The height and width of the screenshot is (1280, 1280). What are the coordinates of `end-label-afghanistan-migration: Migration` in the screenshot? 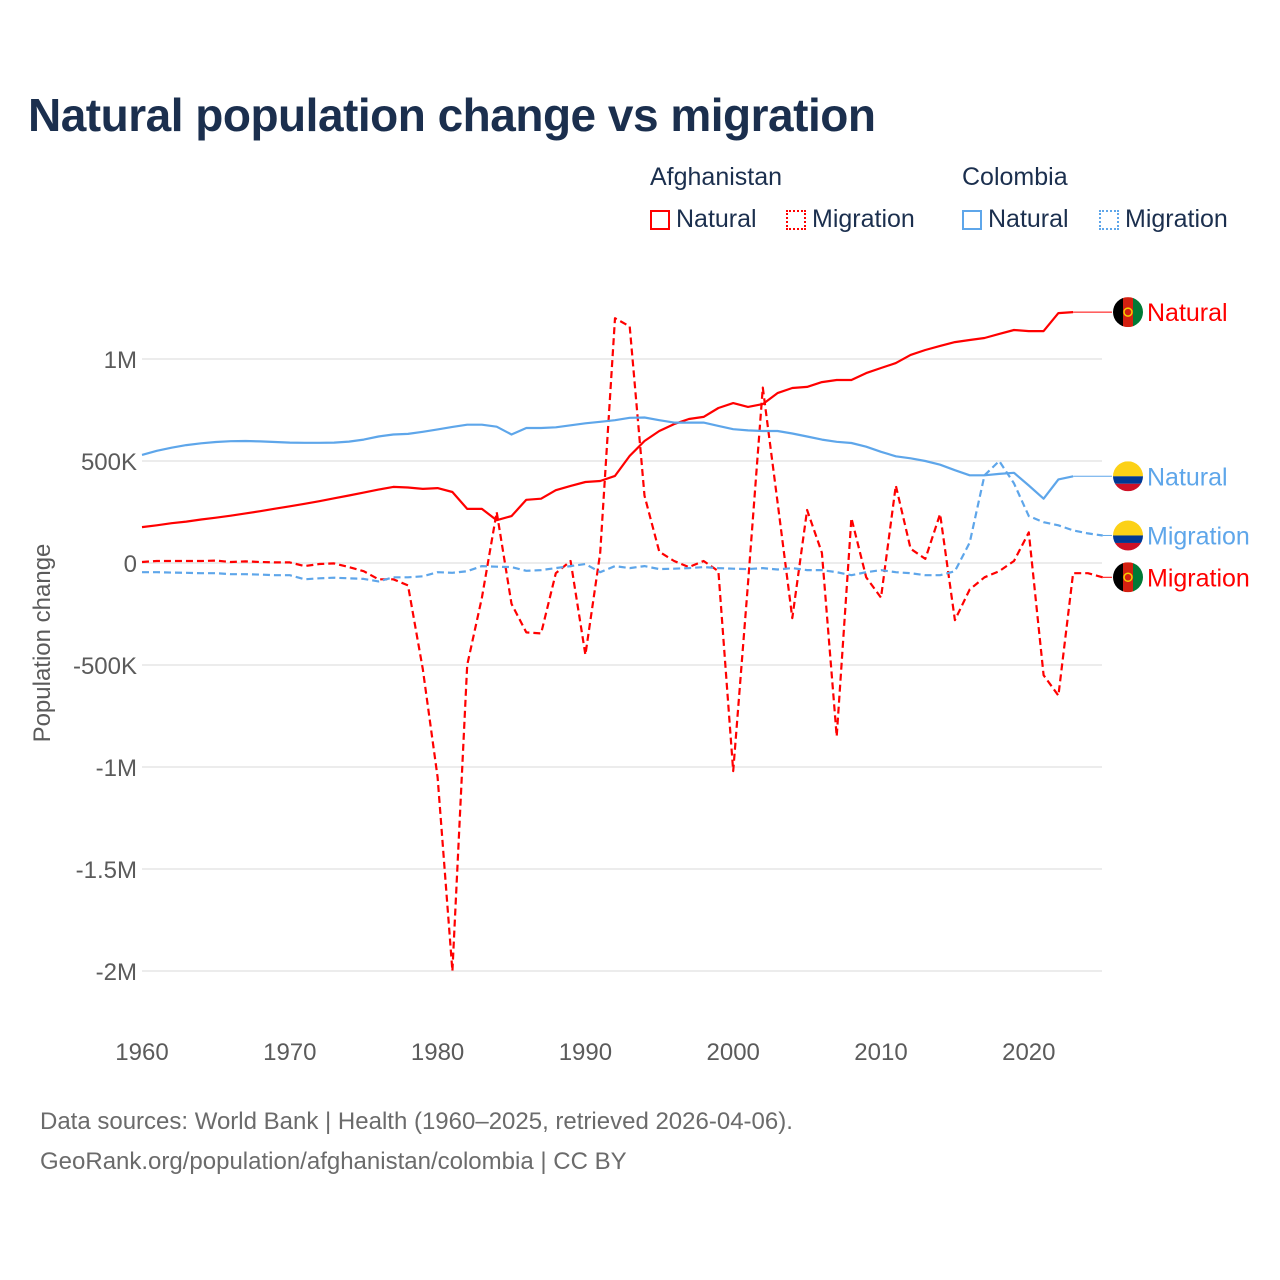 It's located at (1198, 578).